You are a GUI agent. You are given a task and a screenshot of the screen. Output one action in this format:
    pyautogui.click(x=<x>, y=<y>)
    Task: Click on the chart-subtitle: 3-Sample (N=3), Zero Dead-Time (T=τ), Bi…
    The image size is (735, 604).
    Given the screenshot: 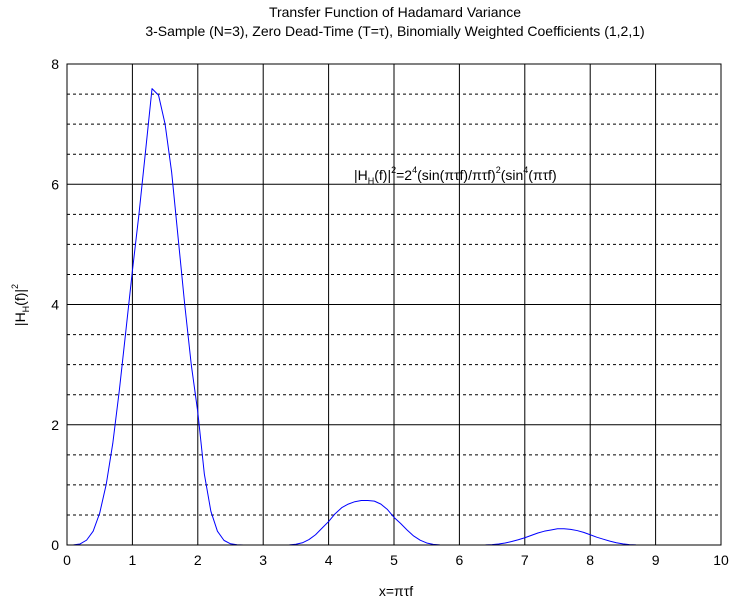 What is the action you would take?
    pyautogui.click(x=394, y=31)
    